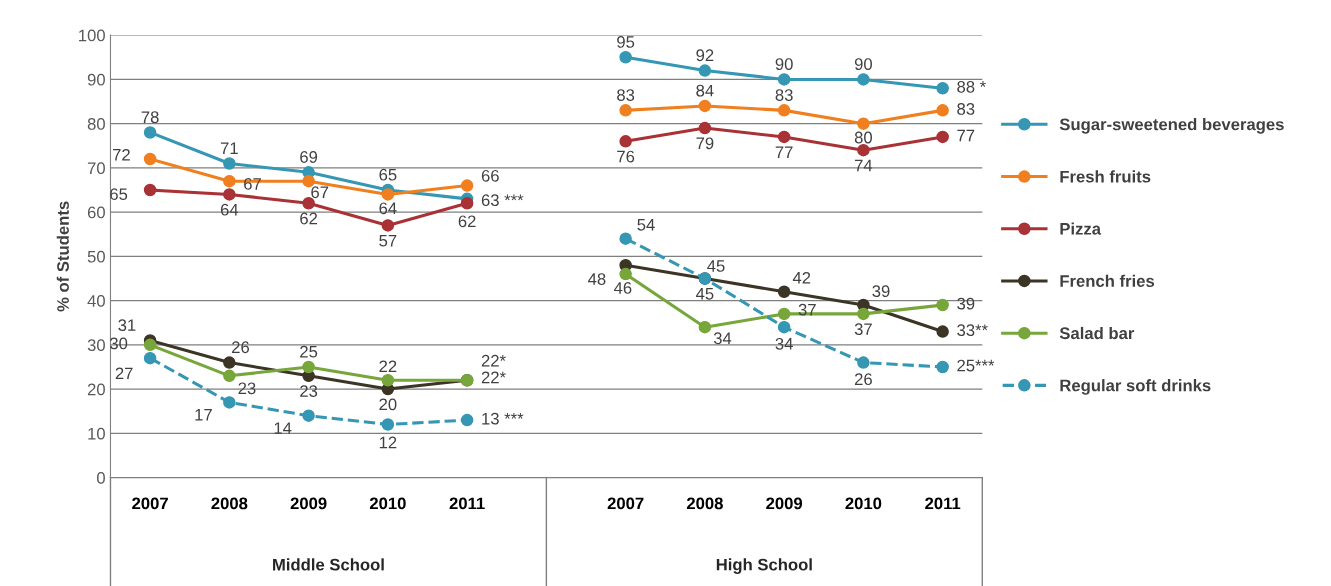 This screenshot has height=586, width=1331. Describe the element at coordinates (62, 256) in the screenshot. I see `y-axis-title: % of Students` at that location.